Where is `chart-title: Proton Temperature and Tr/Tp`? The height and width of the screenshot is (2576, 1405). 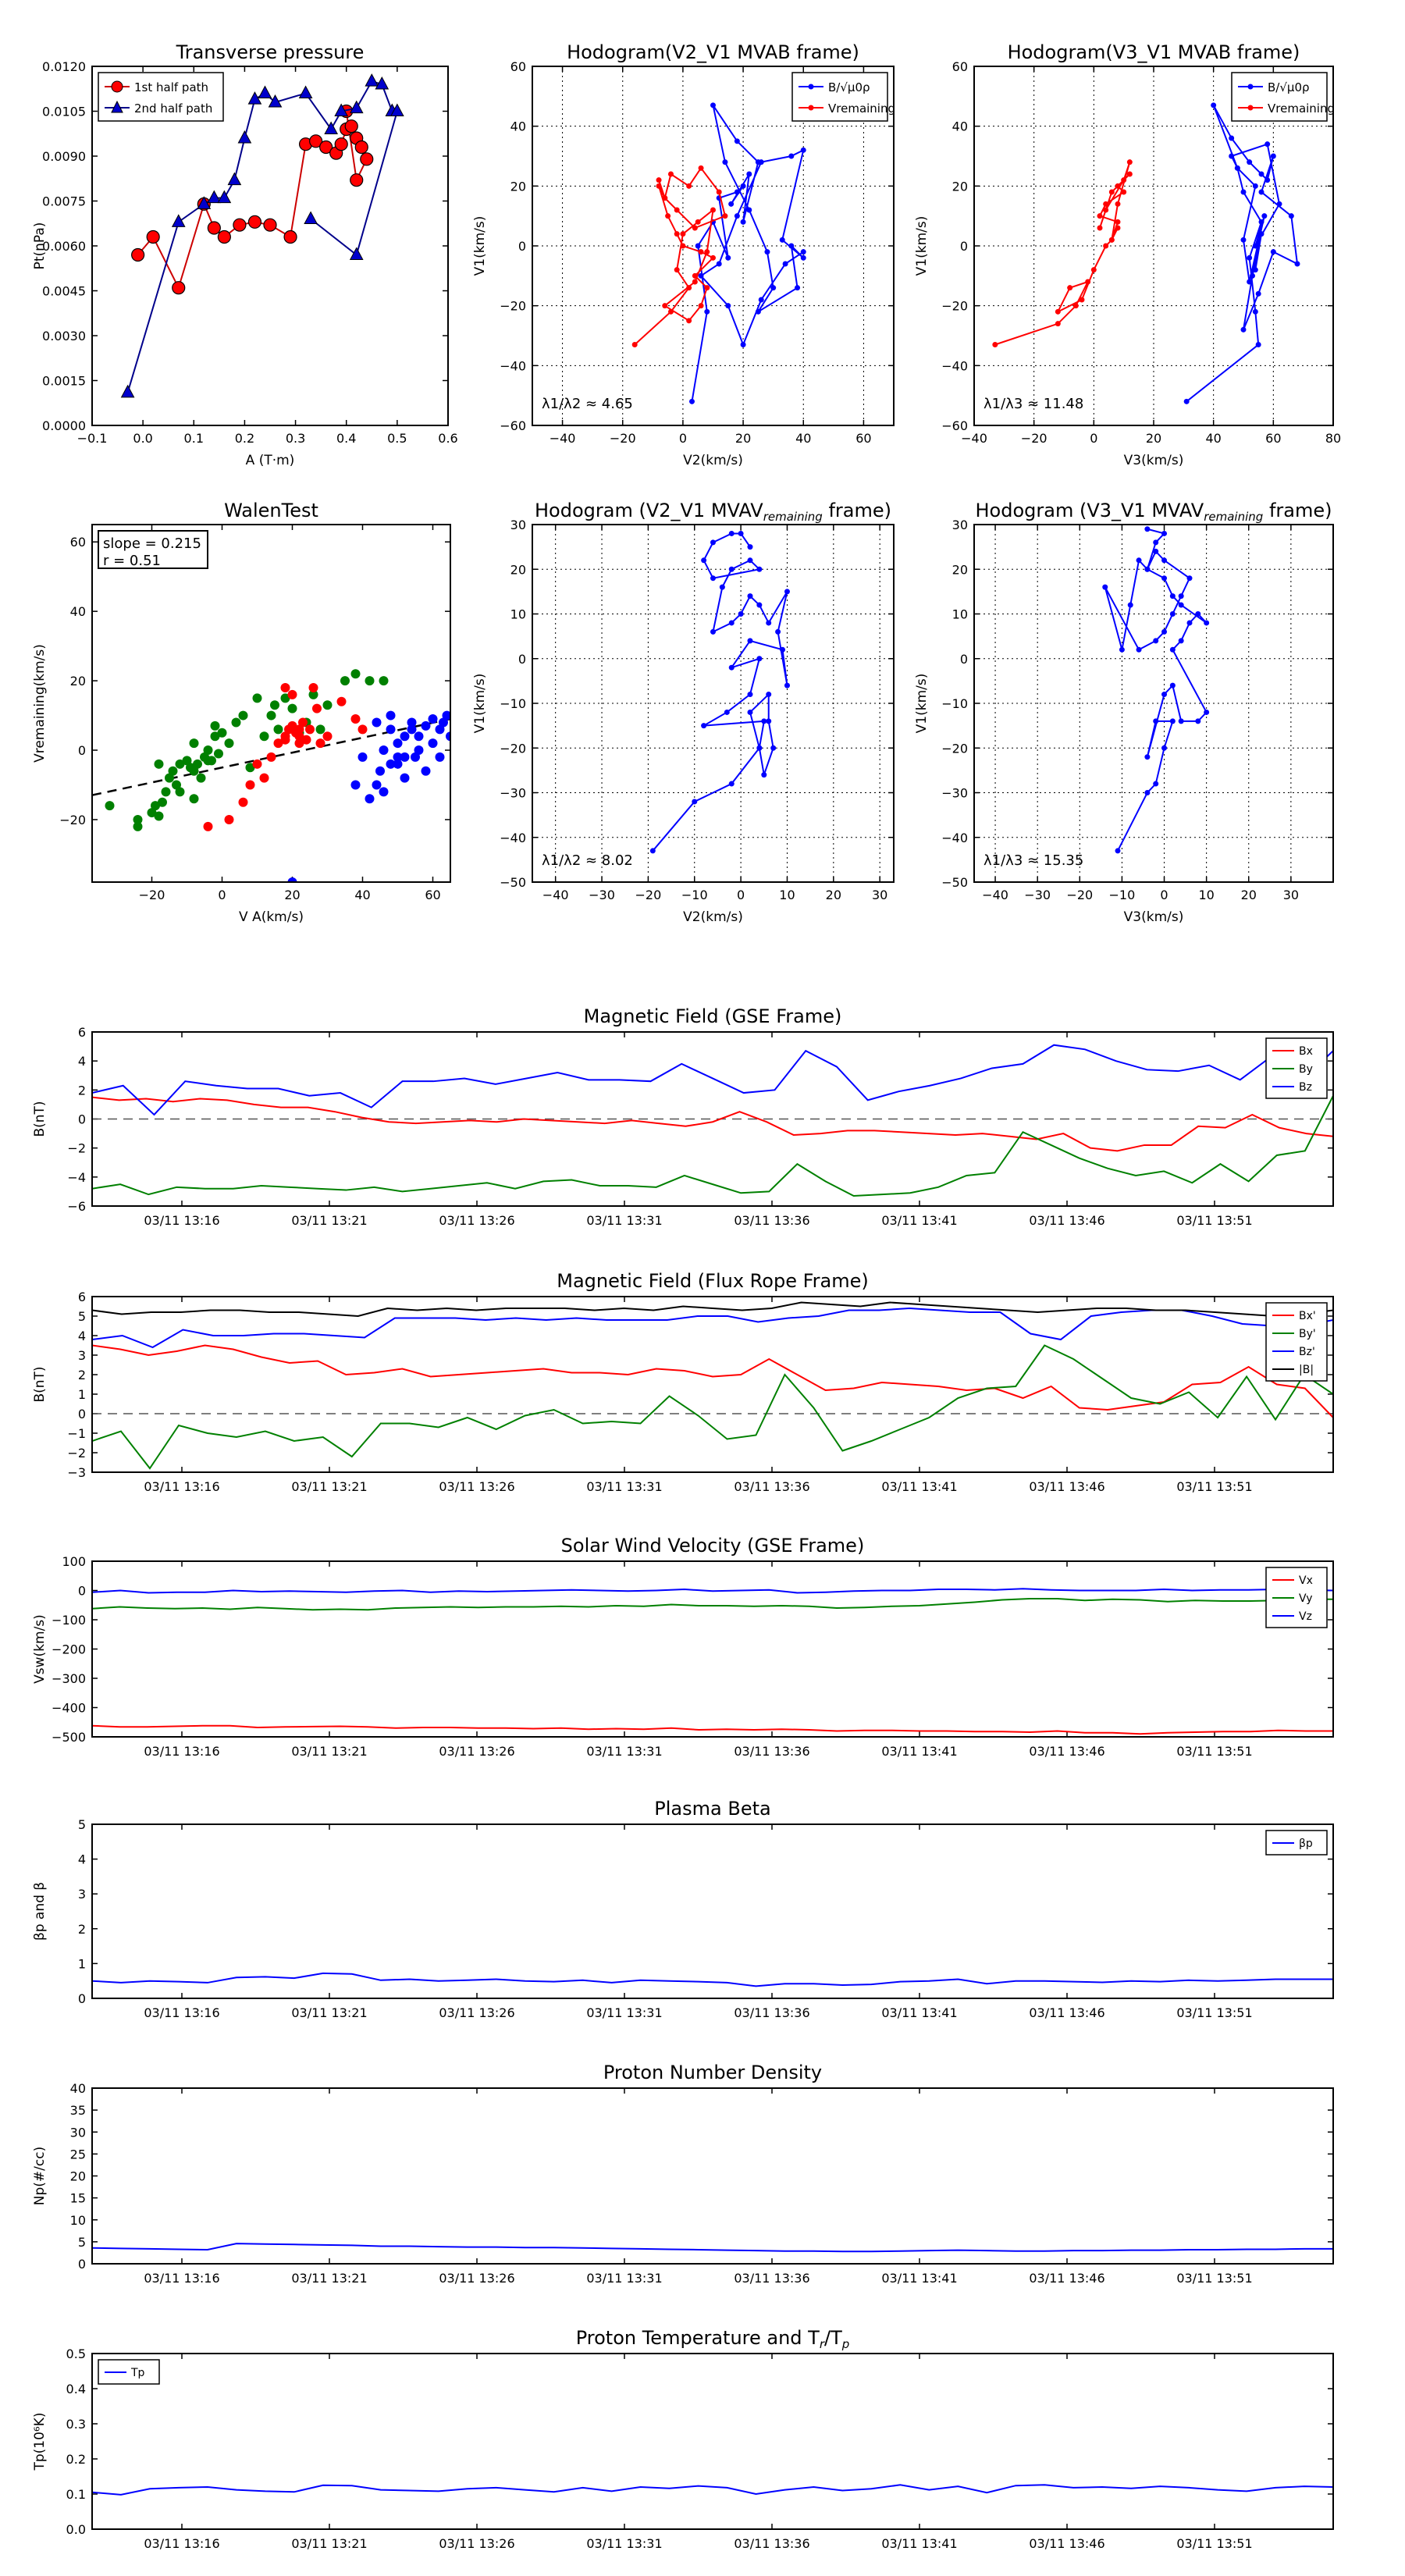
chart-title: Proton Temperature and Tr/Tp is located at coordinates (713, 2339).